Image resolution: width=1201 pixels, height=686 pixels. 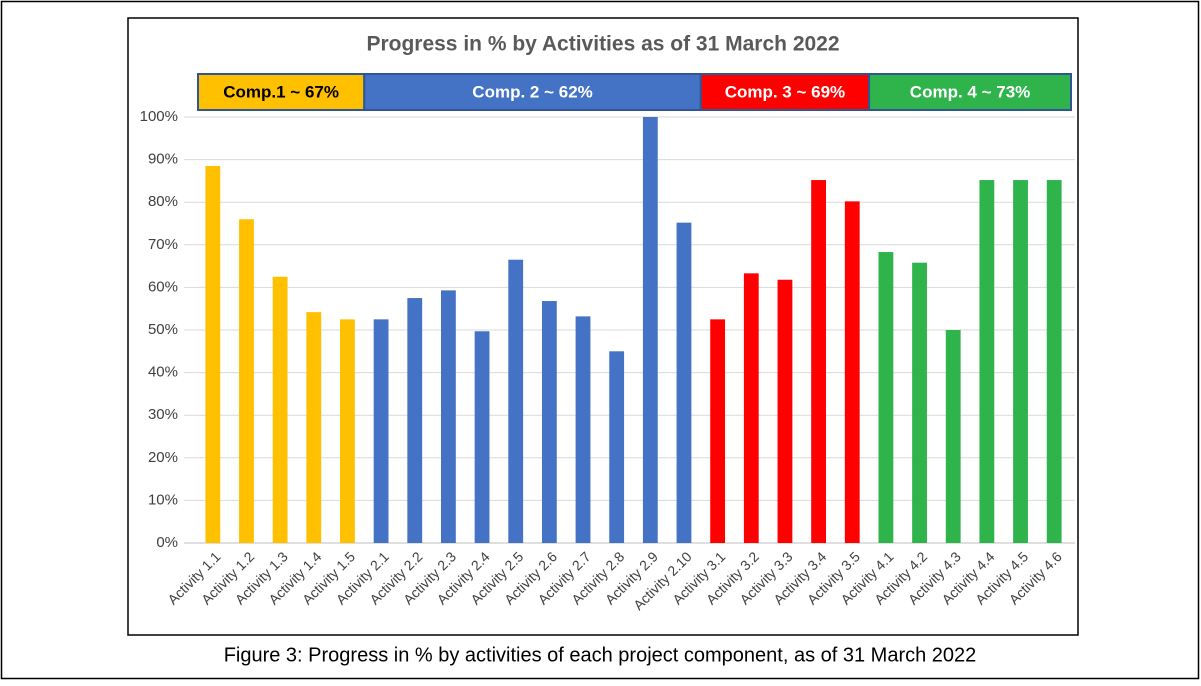 I want to click on component-label: Comp. 4 ~ 73%, so click(x=970, y=91).